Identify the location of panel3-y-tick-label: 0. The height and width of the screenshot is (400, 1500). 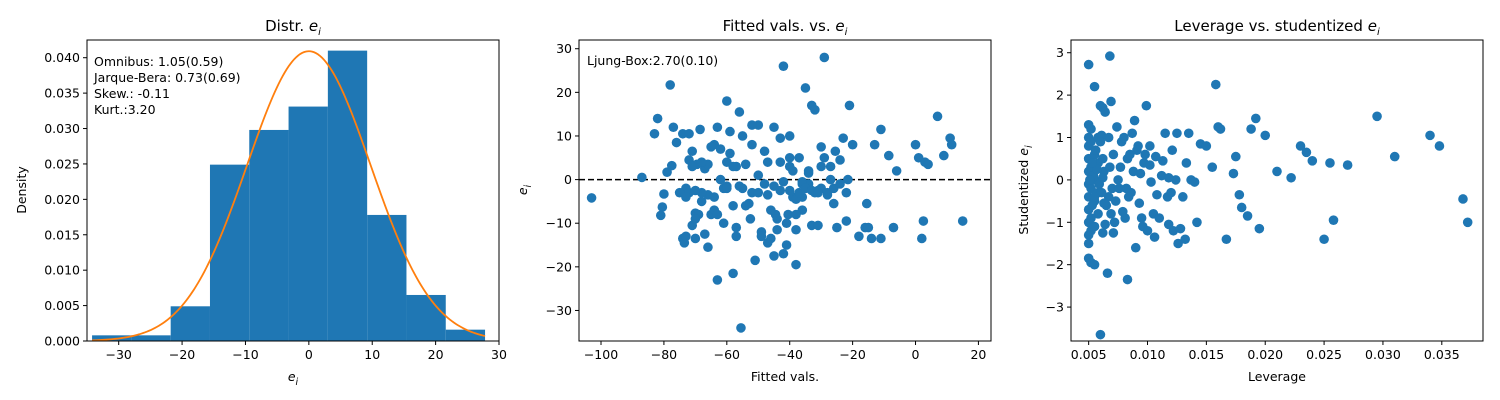
(1060, 179).